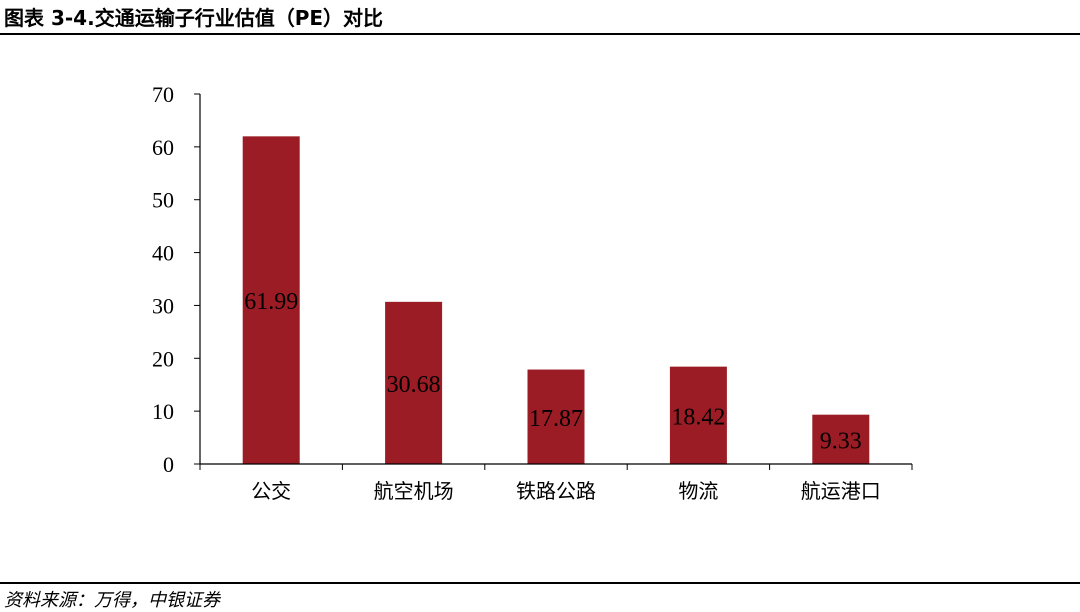  I want to click on data-label: 30.68, so click(414, 385).